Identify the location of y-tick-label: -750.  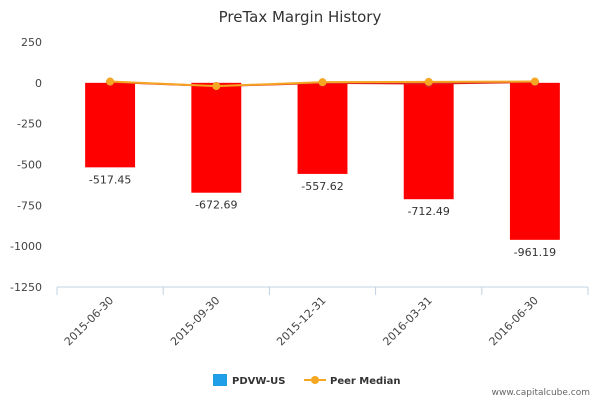
(29, 205).